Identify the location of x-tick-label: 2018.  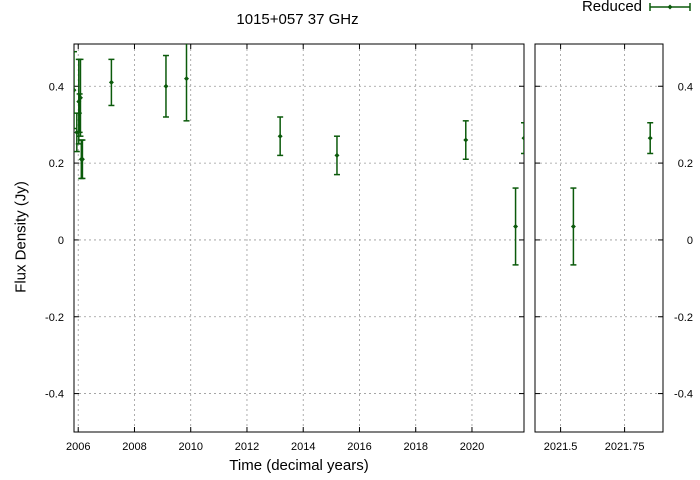
(415, 447).